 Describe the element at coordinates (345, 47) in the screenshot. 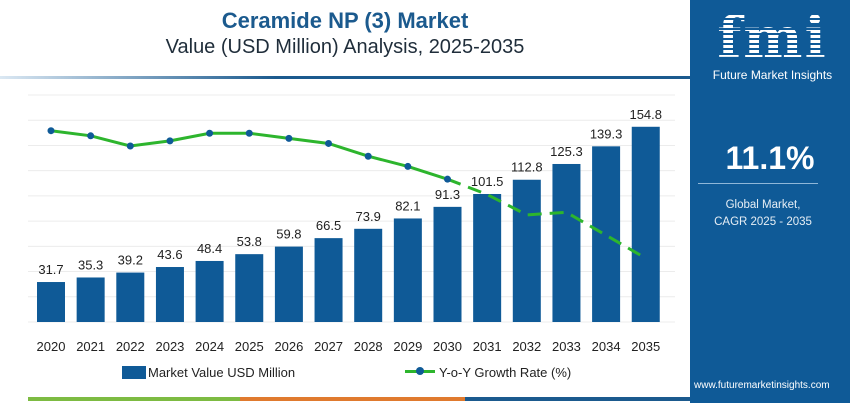

I see `chart-subtitle: Value (USD Million) Analysis, 2025-2035` at that location.